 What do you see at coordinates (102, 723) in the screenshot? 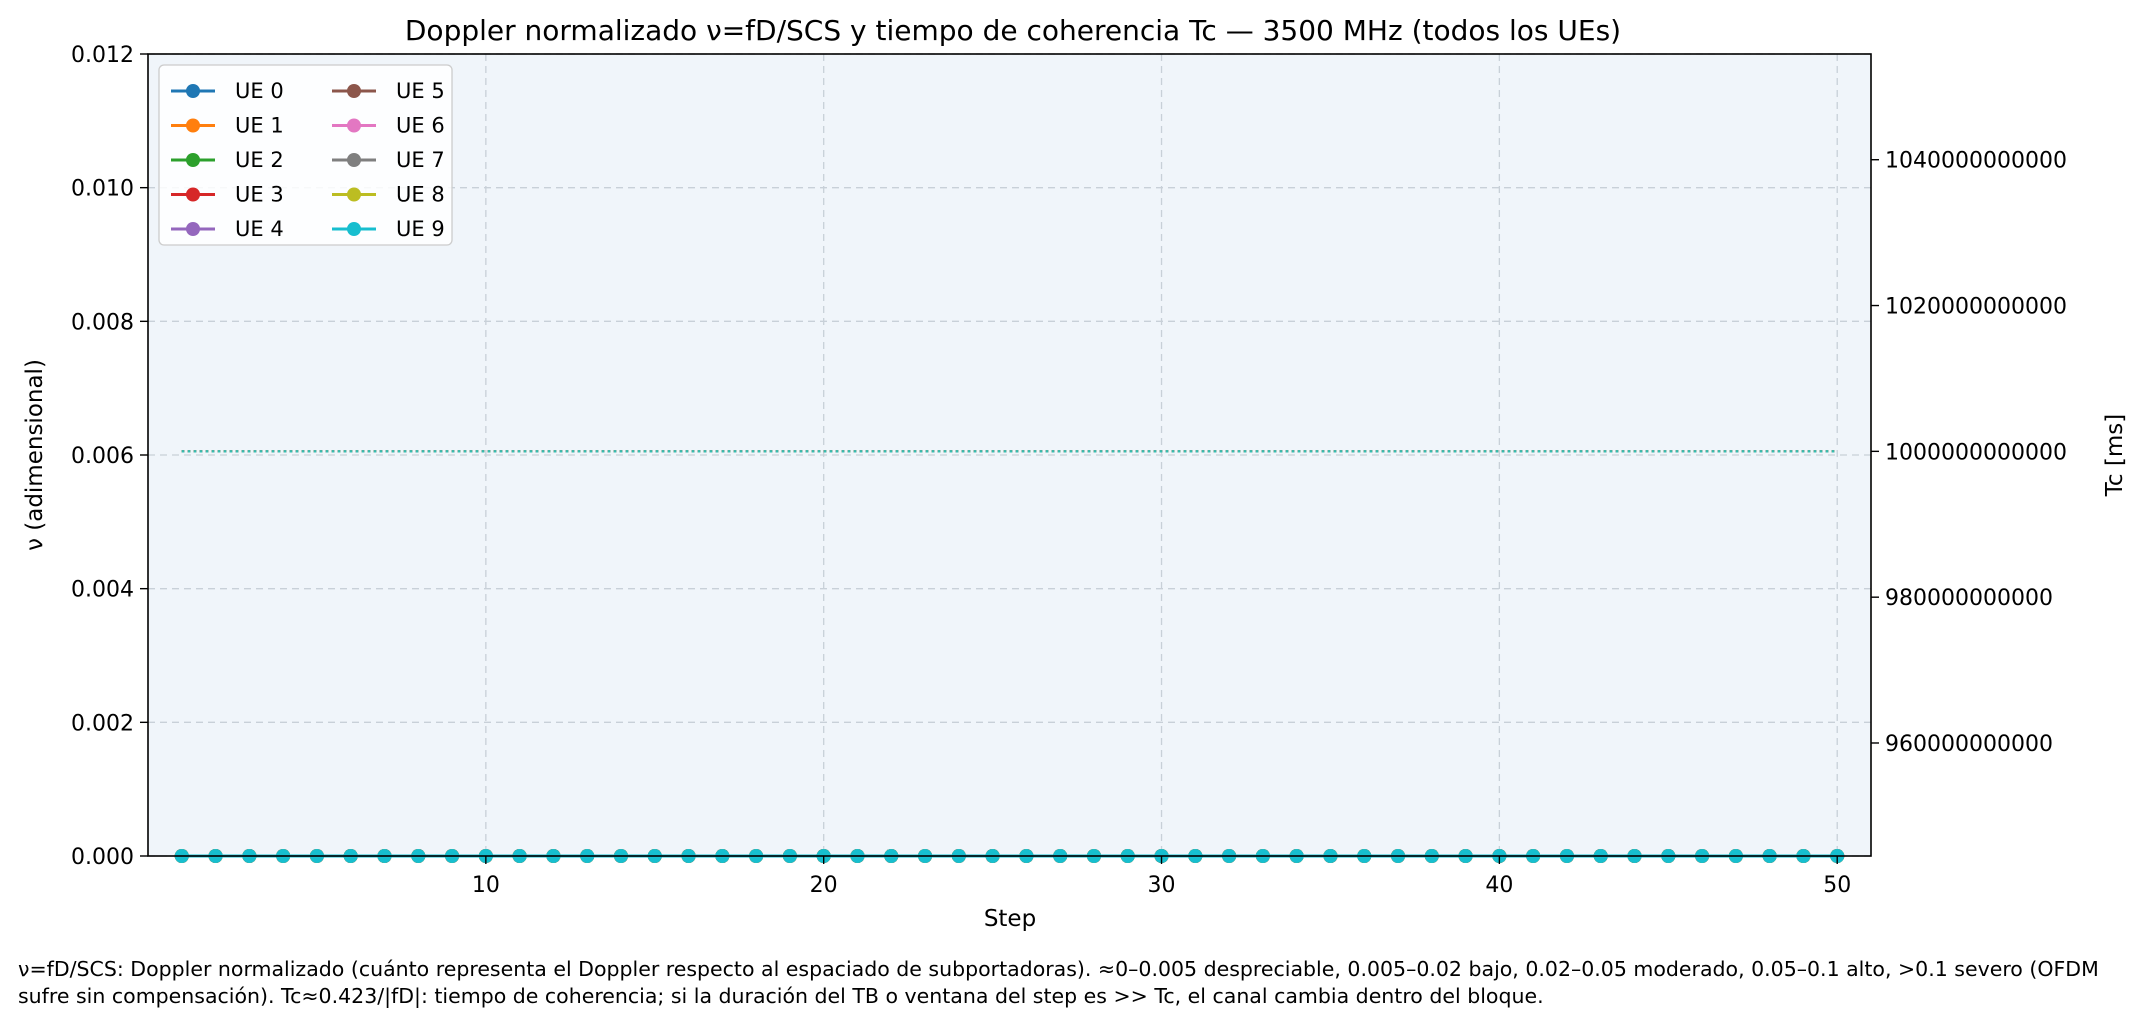
I see `y-tick-label: 0.002` at bounding box center [102, 723].